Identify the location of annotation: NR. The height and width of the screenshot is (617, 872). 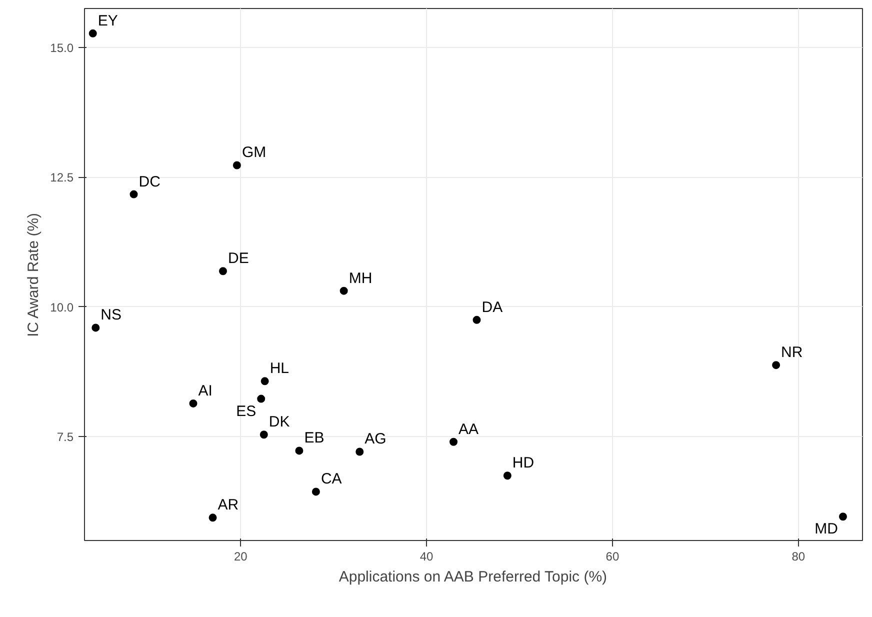
(792, 353).